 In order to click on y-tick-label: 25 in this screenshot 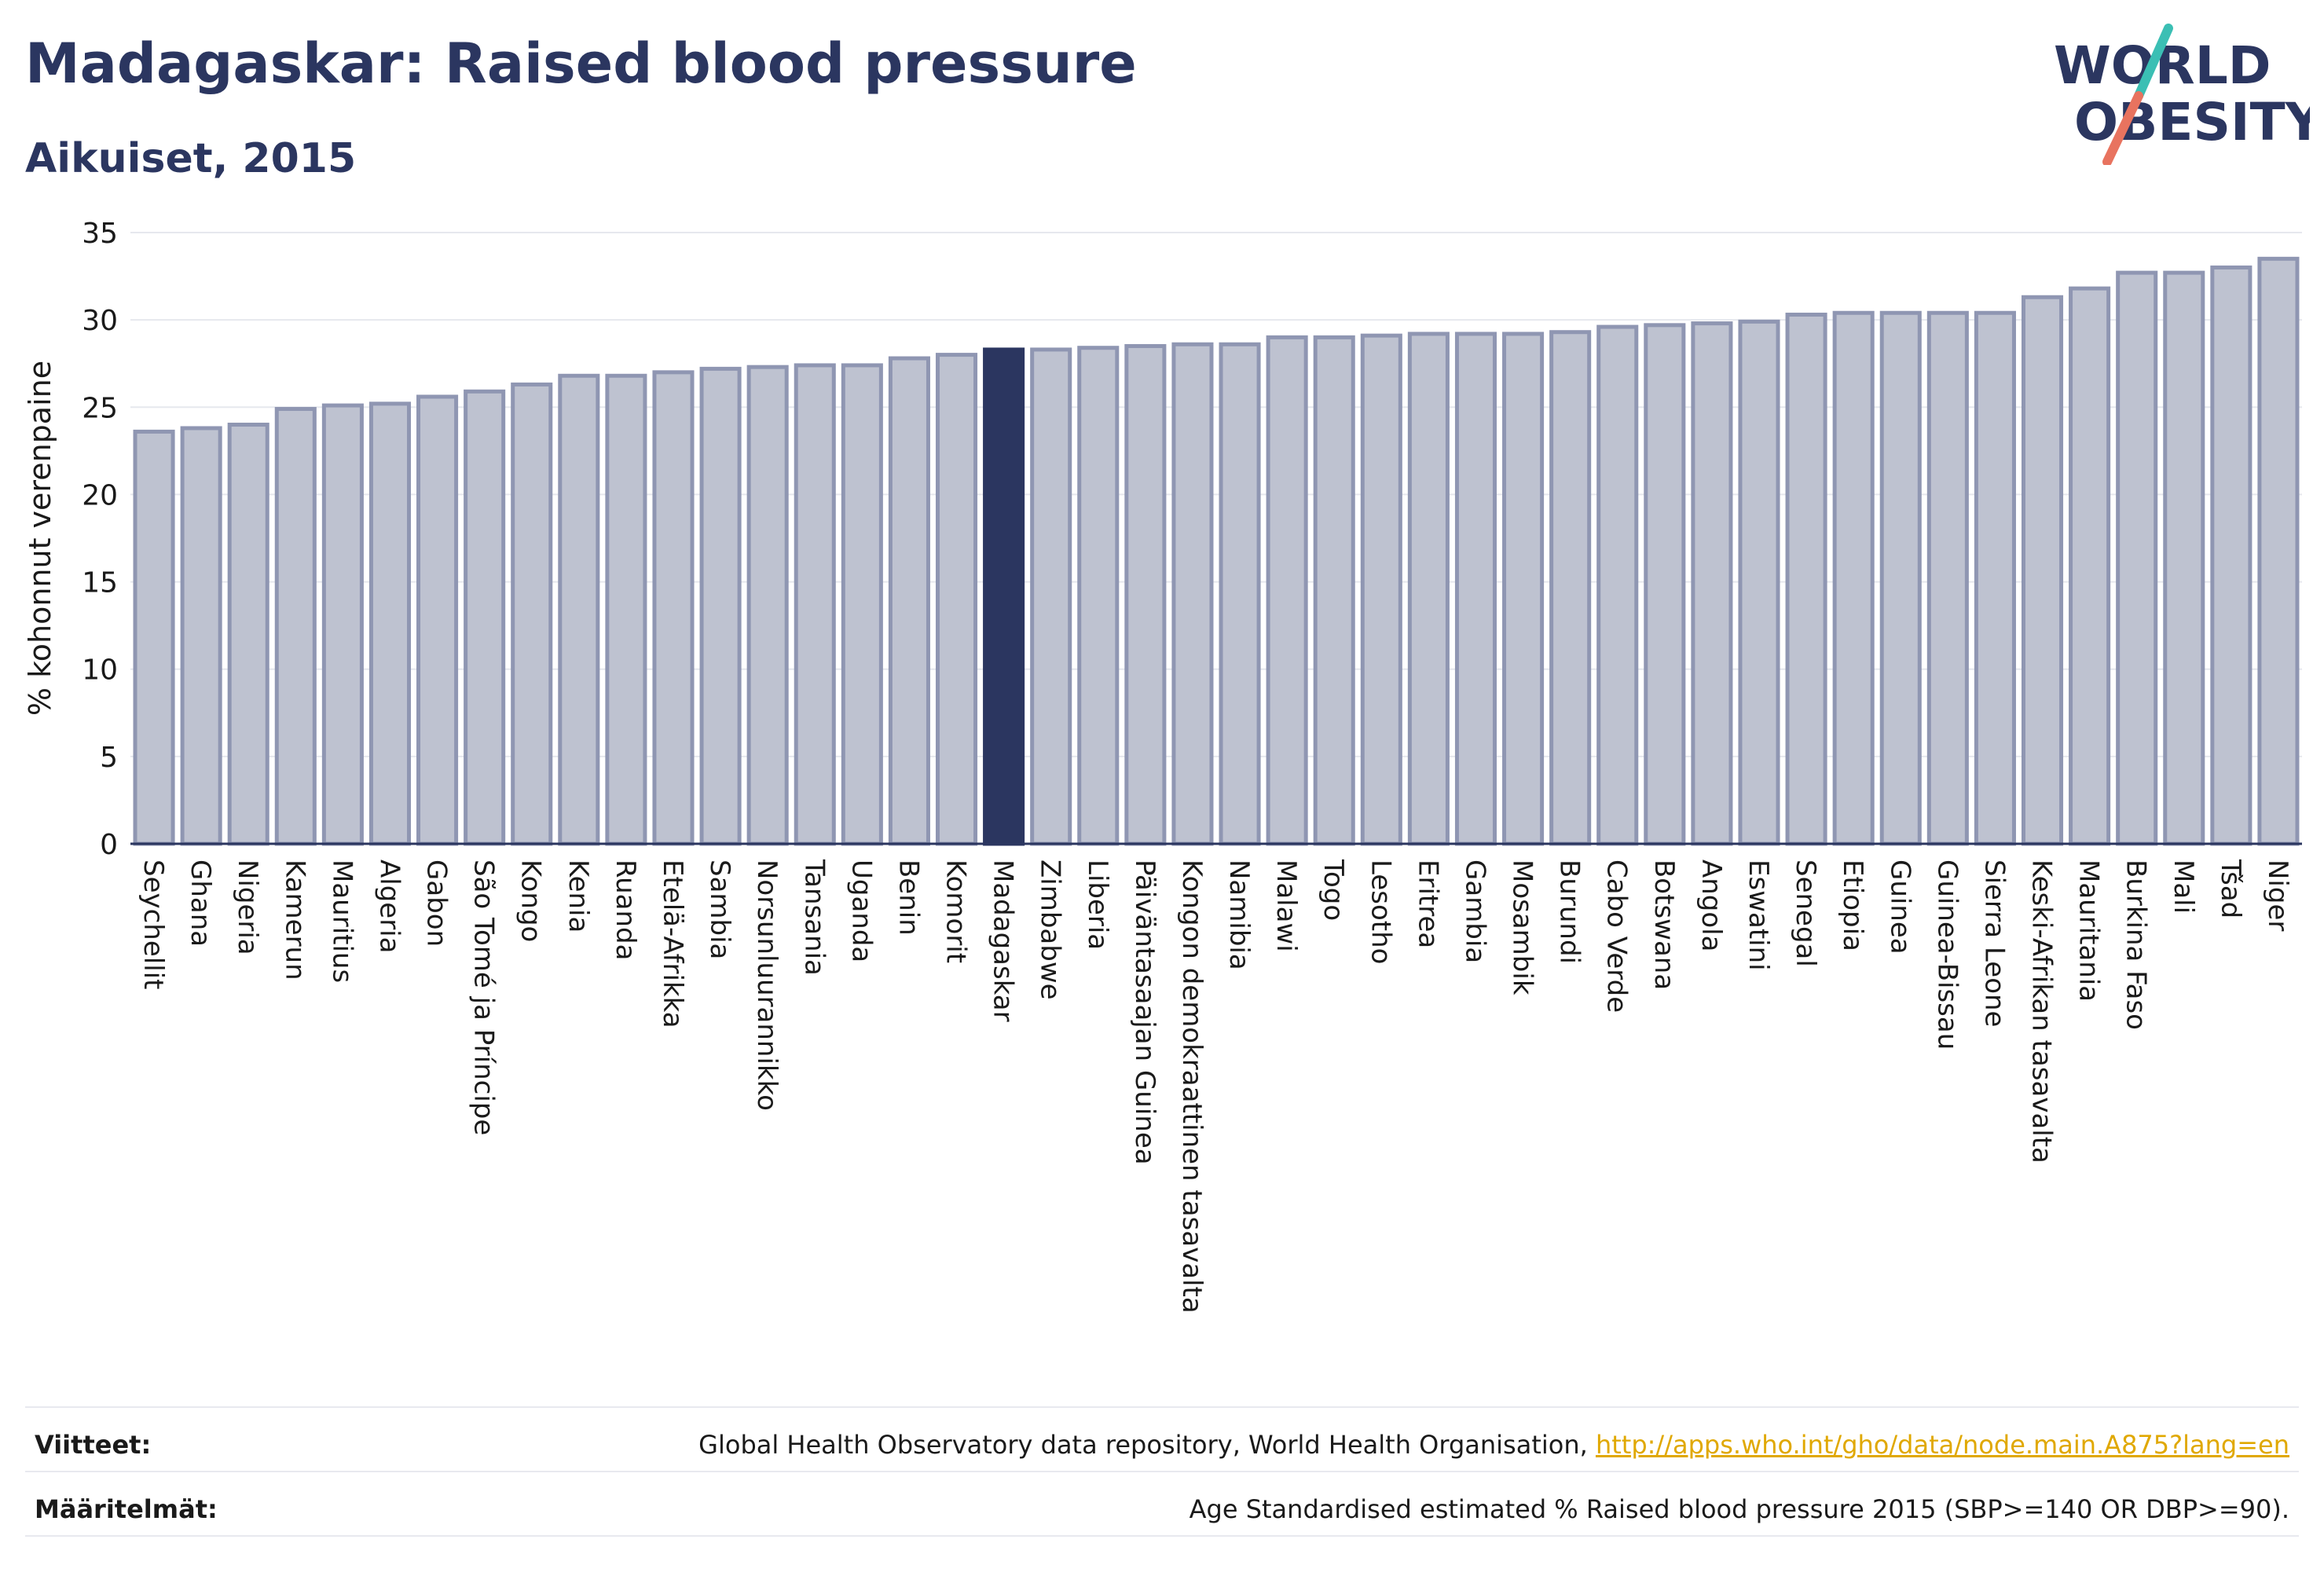, I will do `click(100, 408)`.